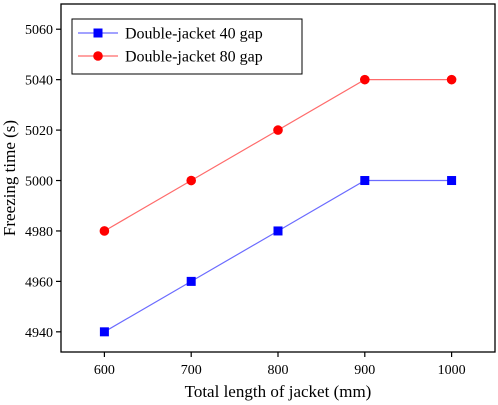 The height and width of the screenshot is (405, 498). I want to click on x-tick-label: 1000, so click(452, 370).